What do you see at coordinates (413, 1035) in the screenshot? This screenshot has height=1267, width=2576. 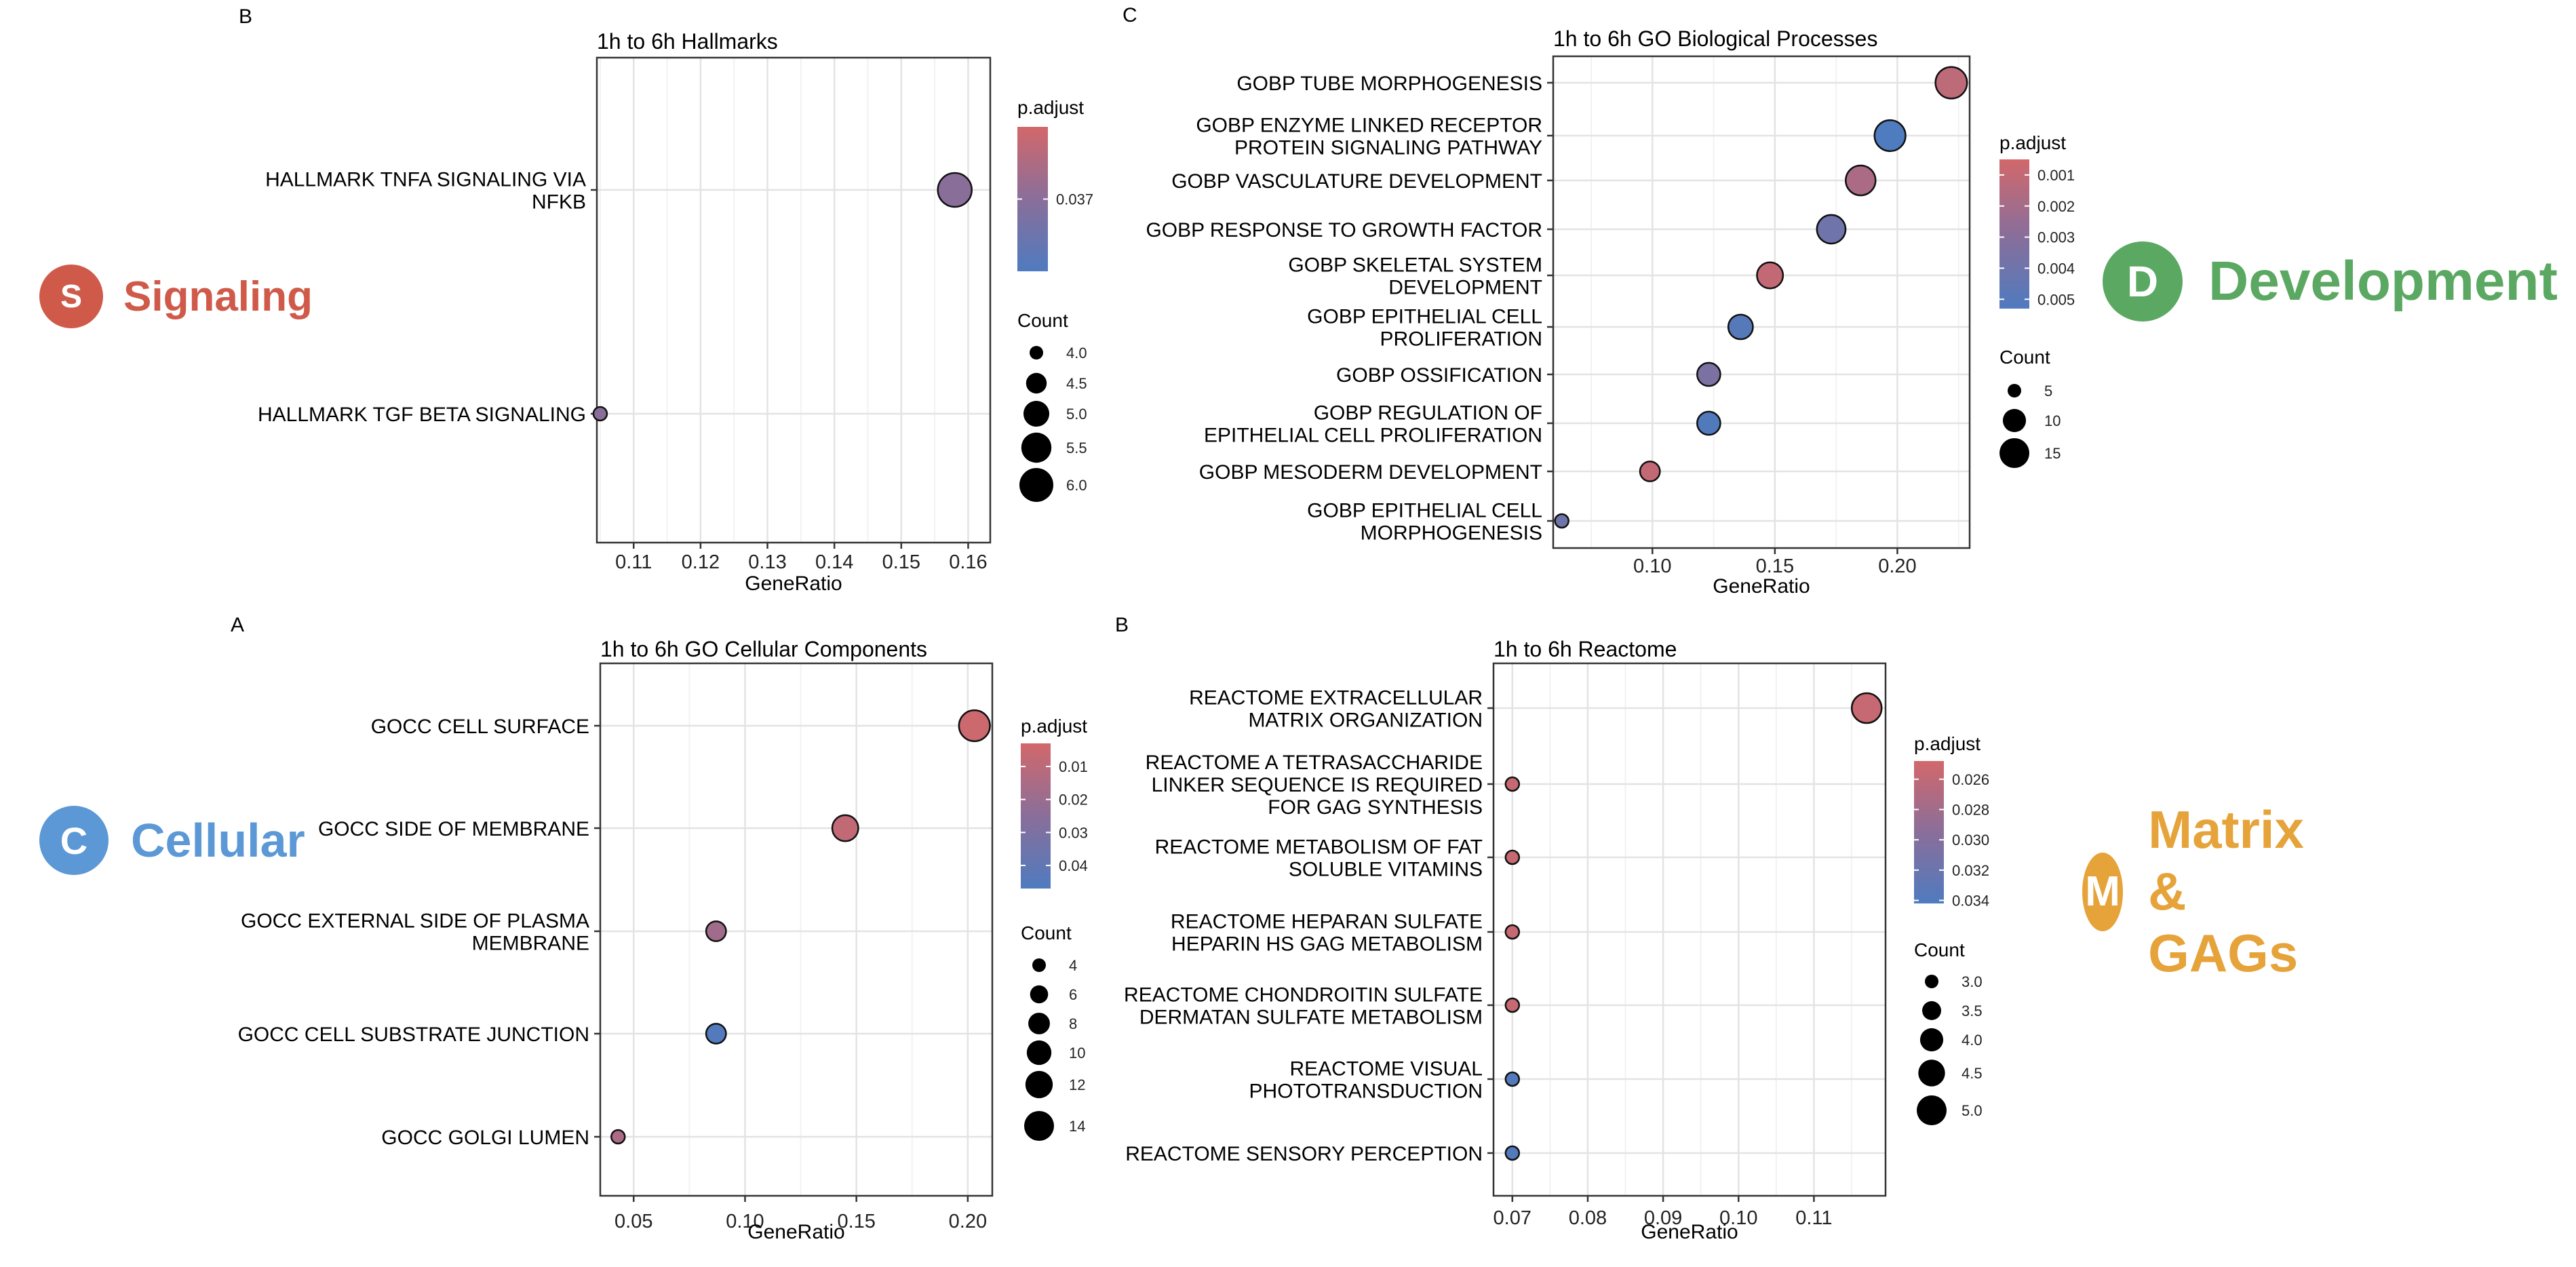 I see `category-label: GOCC CELL SUBSTRATE JUNCTION` at bounding box center [413, 1035].